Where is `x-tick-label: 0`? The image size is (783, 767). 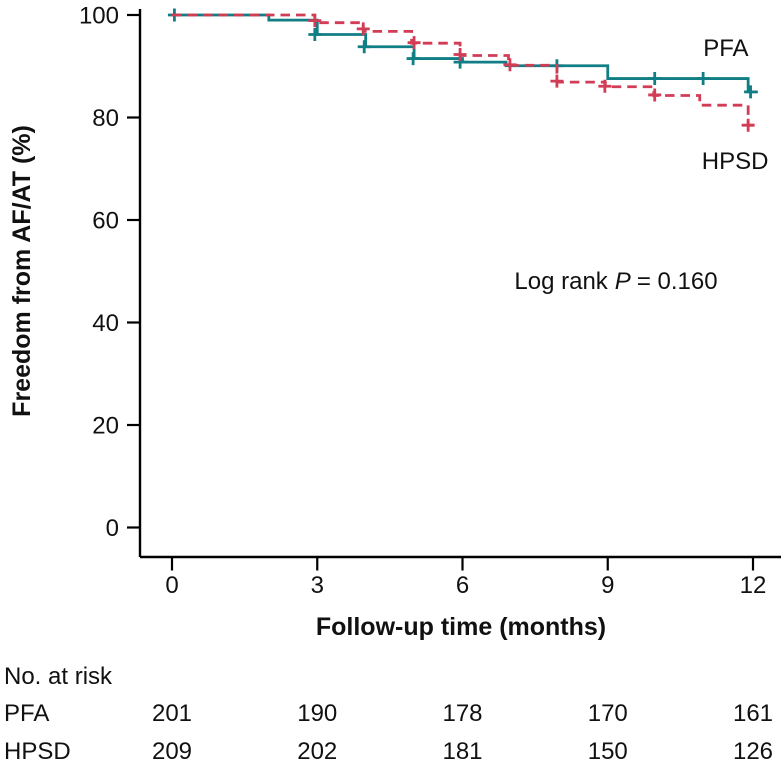 x-tick-label: 0 is located at coordinates (171, 585).